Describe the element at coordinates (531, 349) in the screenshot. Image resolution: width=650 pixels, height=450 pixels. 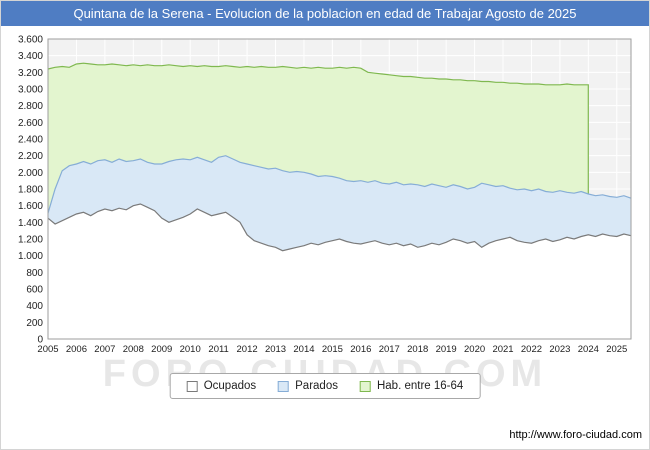
I see `svg-text: 2022` at that location.